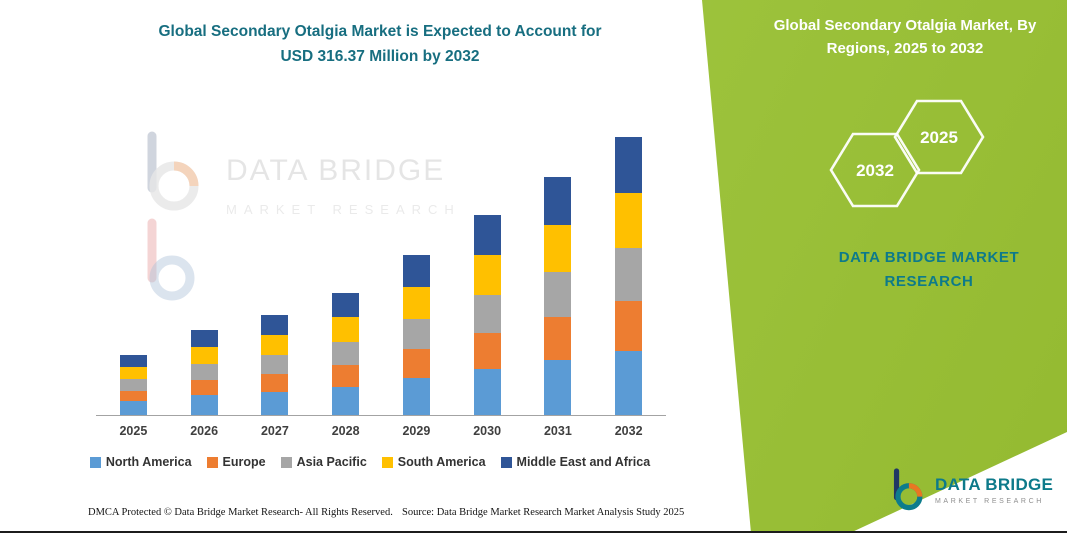 This screenshot has height=533, width=1067. Describe the element at coordinates (336, 170) in the screenshot. I see `watermark-line1: DATA BRIDGE` at that location.